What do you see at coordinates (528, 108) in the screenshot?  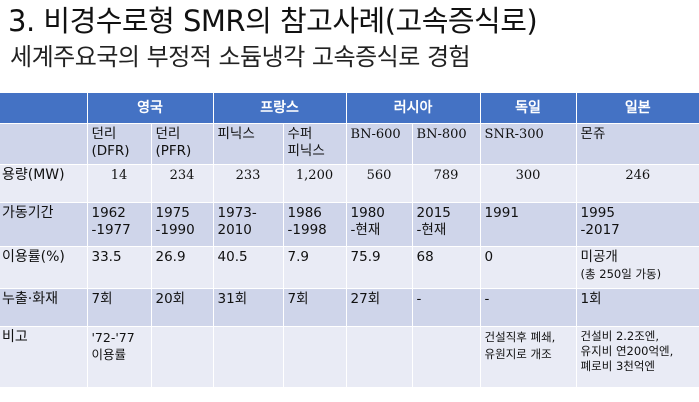 I see `country-germany: 독일` at bounding box center [528, 108].